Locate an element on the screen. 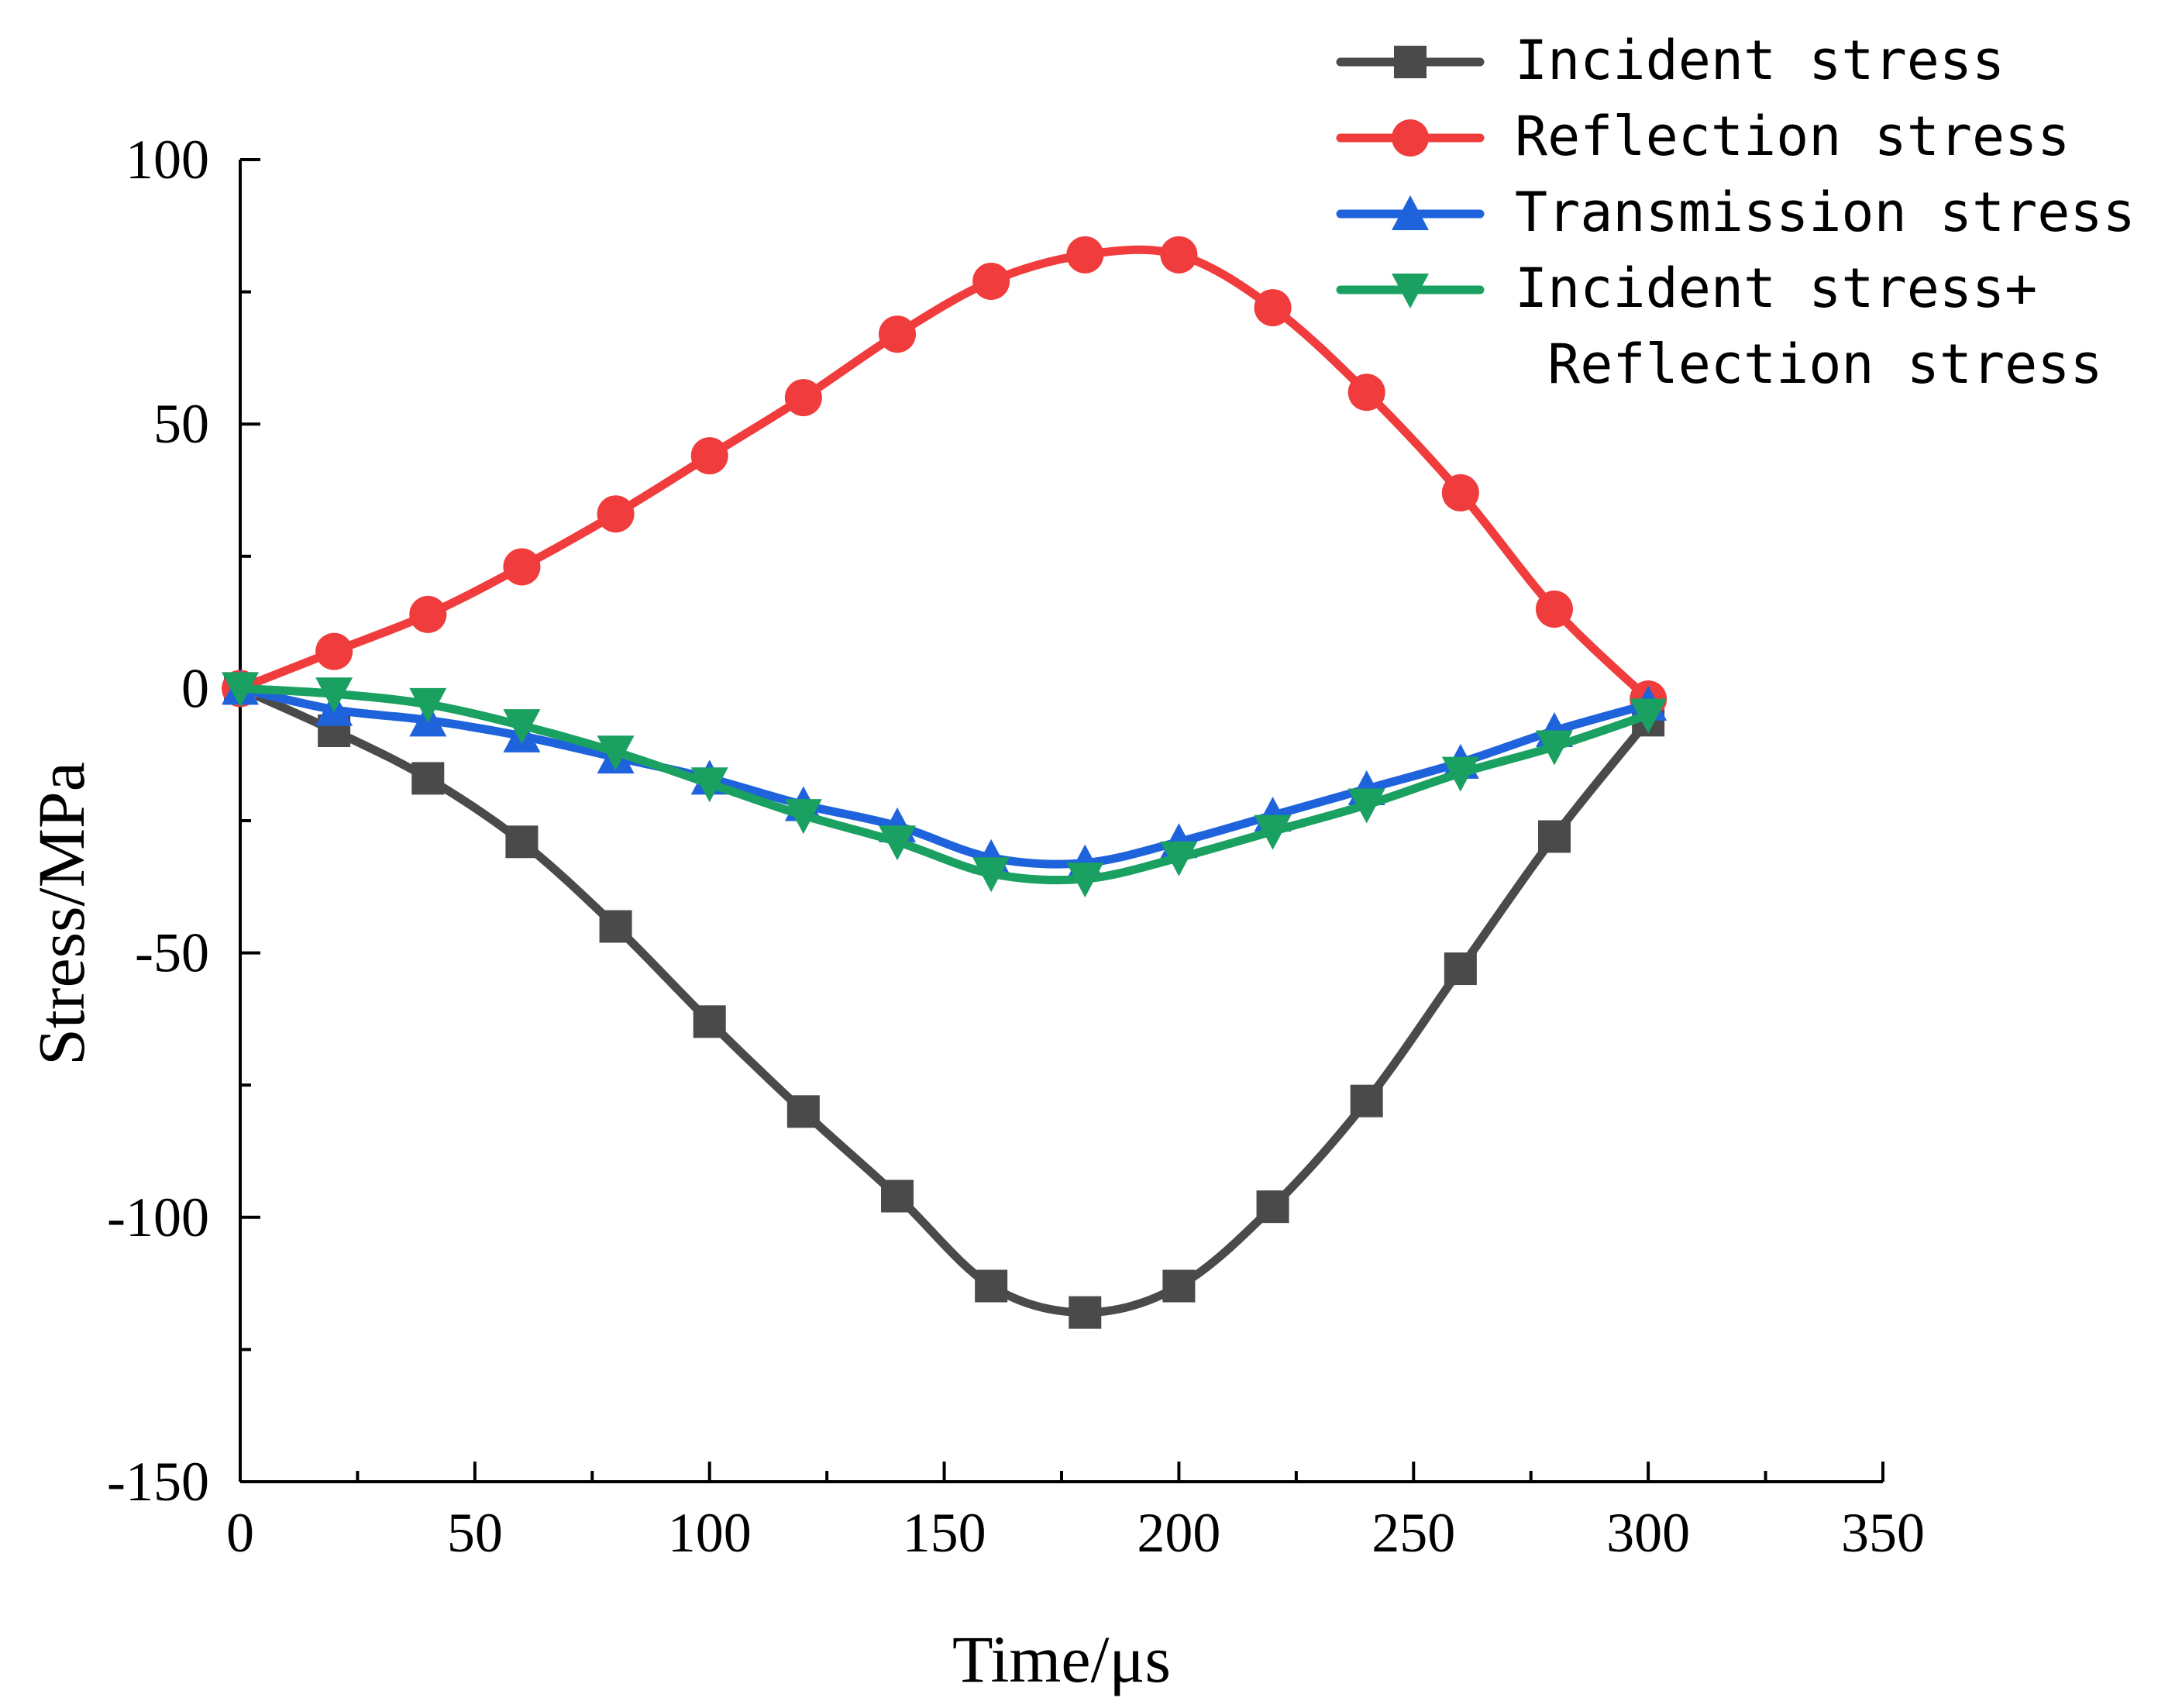 This screenshot has width=2182, height=1708. y-tick-label: 0 is located at coordinates (195, 688).